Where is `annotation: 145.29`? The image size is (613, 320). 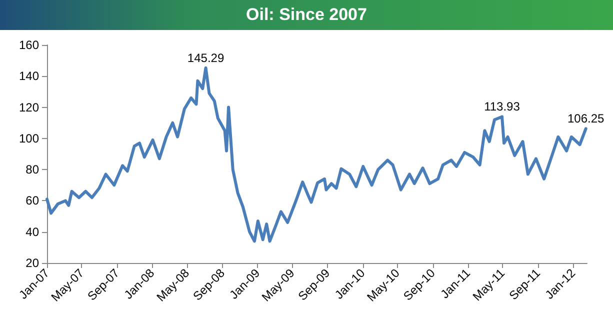 annotation: 145.29 is located at coordinates (205, 57).